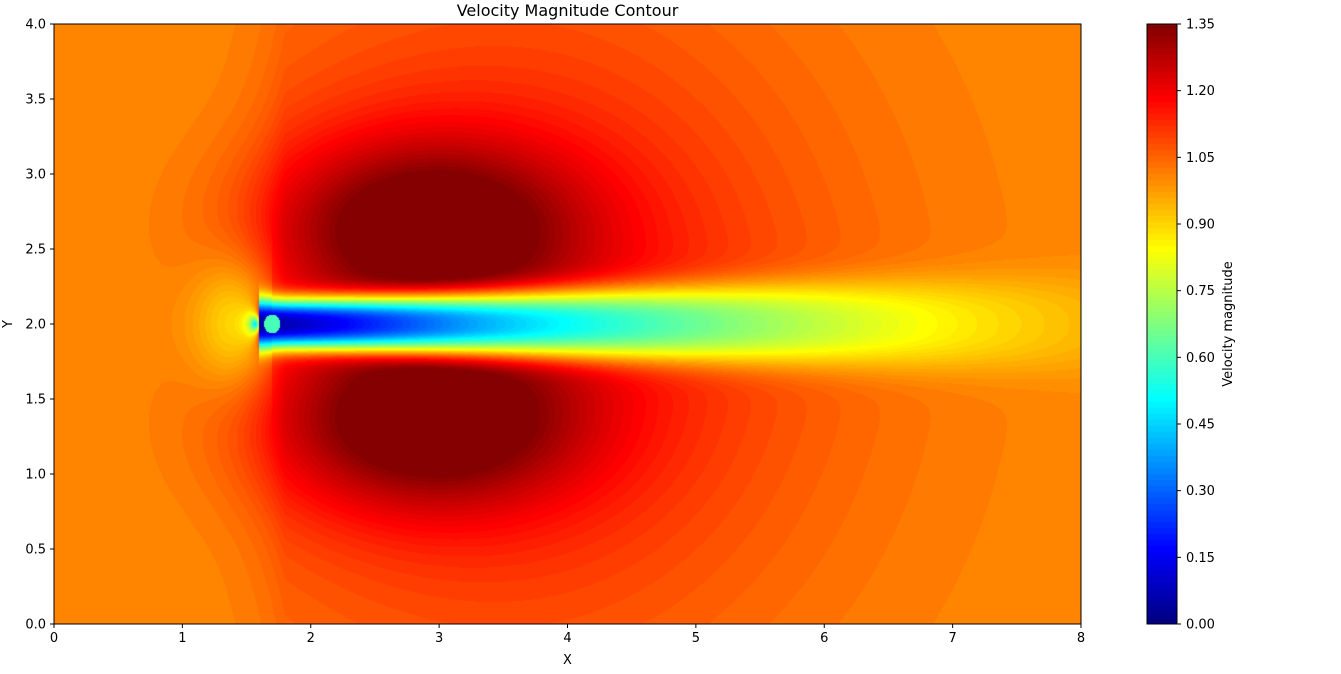  What do you see at coordinates (311, 638) in the screenshot?
I see `x-tick-label: 2` at bounding box center [311, 638].